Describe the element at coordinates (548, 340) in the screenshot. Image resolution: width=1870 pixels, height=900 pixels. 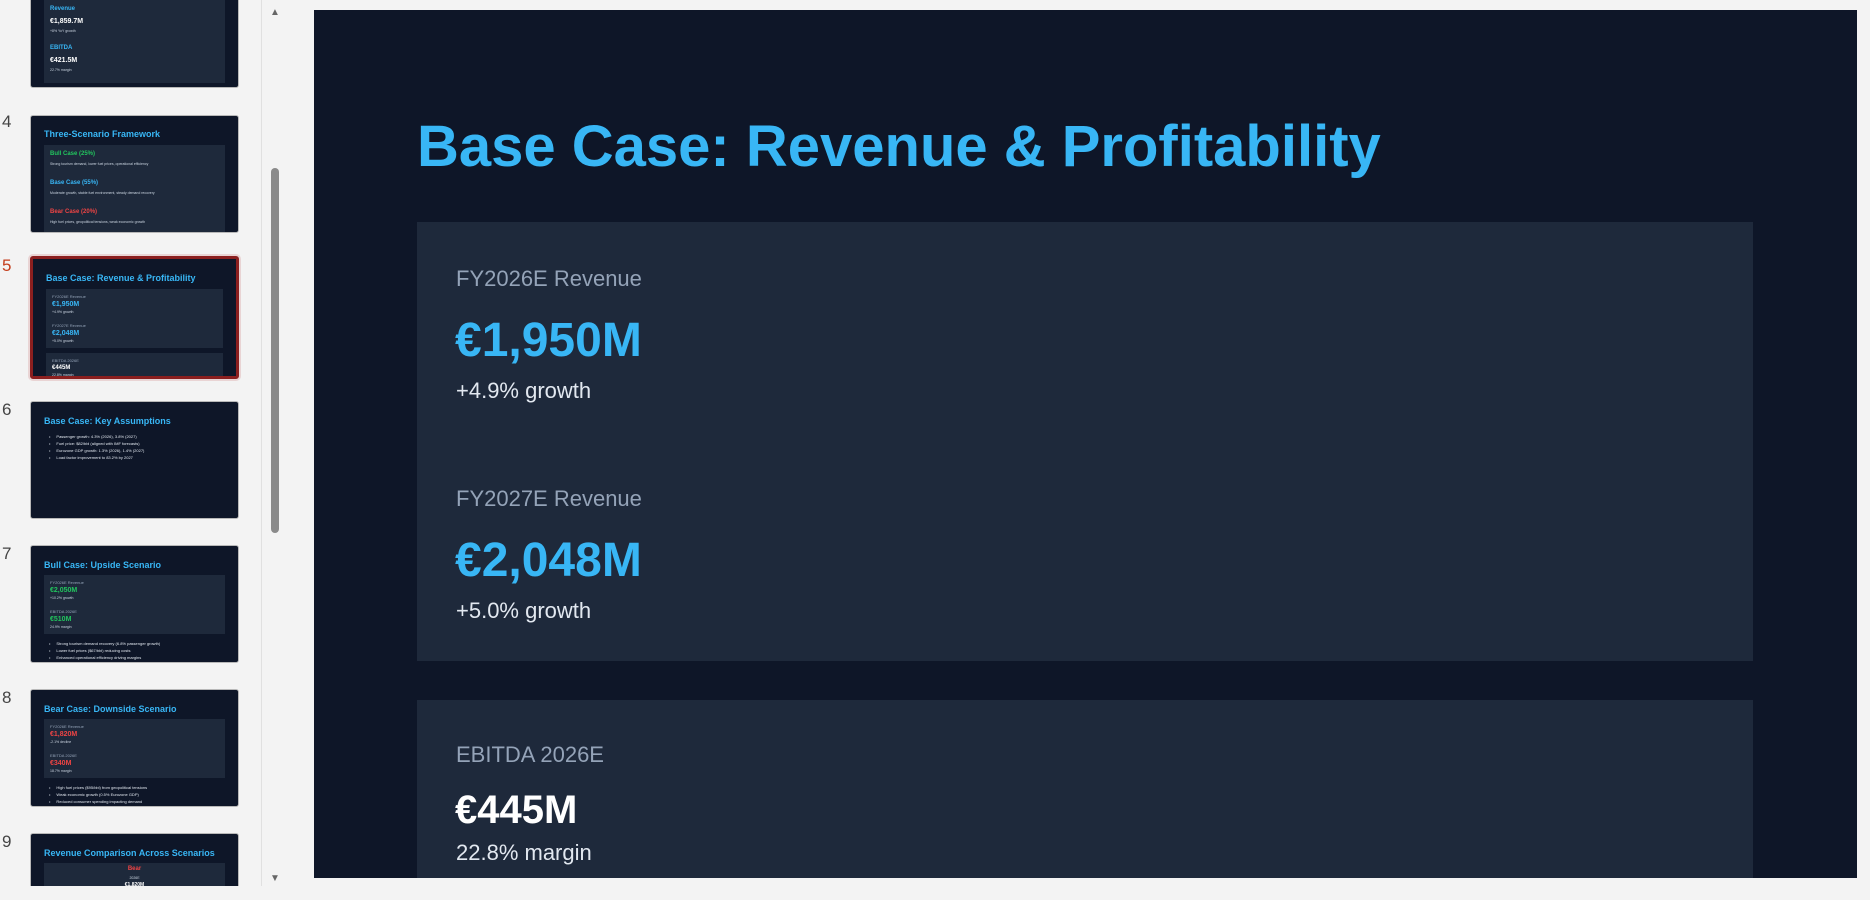
I see `metric-value: €1,950M` at that location.